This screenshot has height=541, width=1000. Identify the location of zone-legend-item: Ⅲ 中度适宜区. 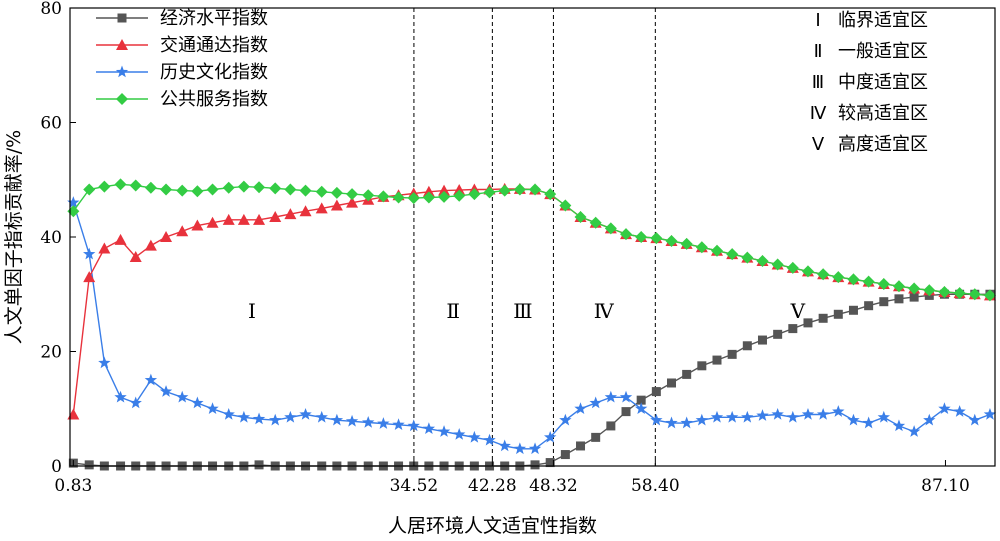
(870, 82).